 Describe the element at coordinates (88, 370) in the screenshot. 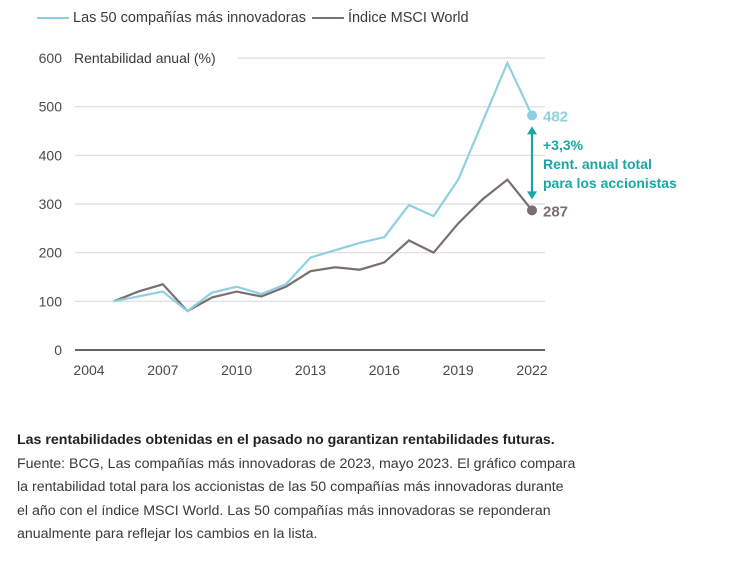

I see `x-tick-label: 2004` at that location.